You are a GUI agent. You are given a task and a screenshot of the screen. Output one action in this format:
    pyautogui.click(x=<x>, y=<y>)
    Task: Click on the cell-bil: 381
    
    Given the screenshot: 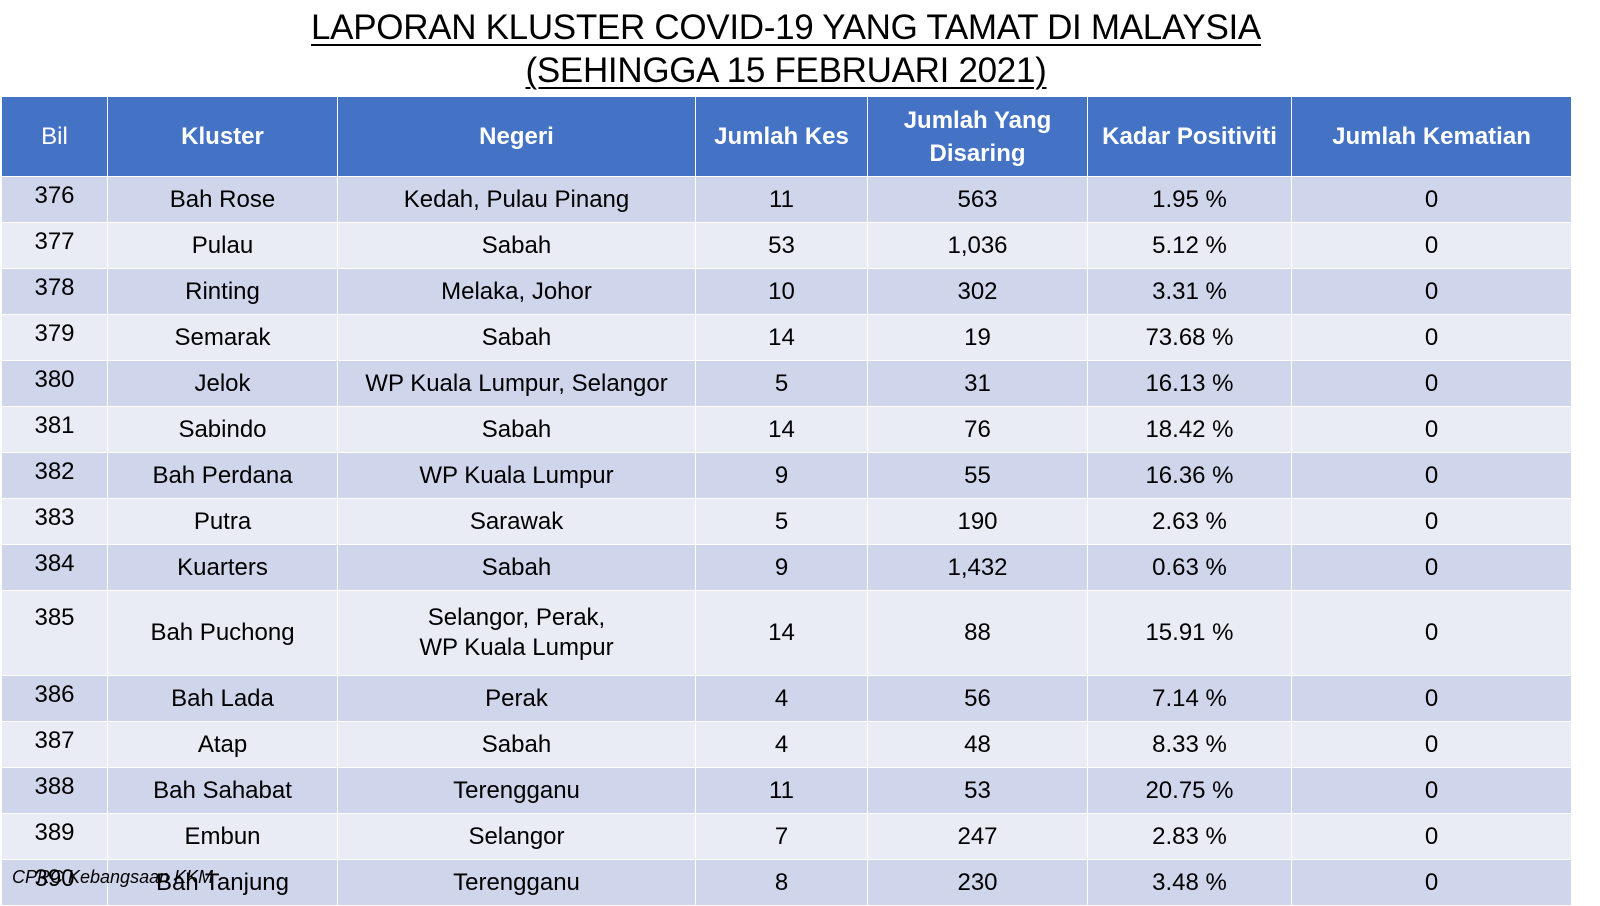 What is the action you would take?
    pyautogui.click(x=54, y=429)
    